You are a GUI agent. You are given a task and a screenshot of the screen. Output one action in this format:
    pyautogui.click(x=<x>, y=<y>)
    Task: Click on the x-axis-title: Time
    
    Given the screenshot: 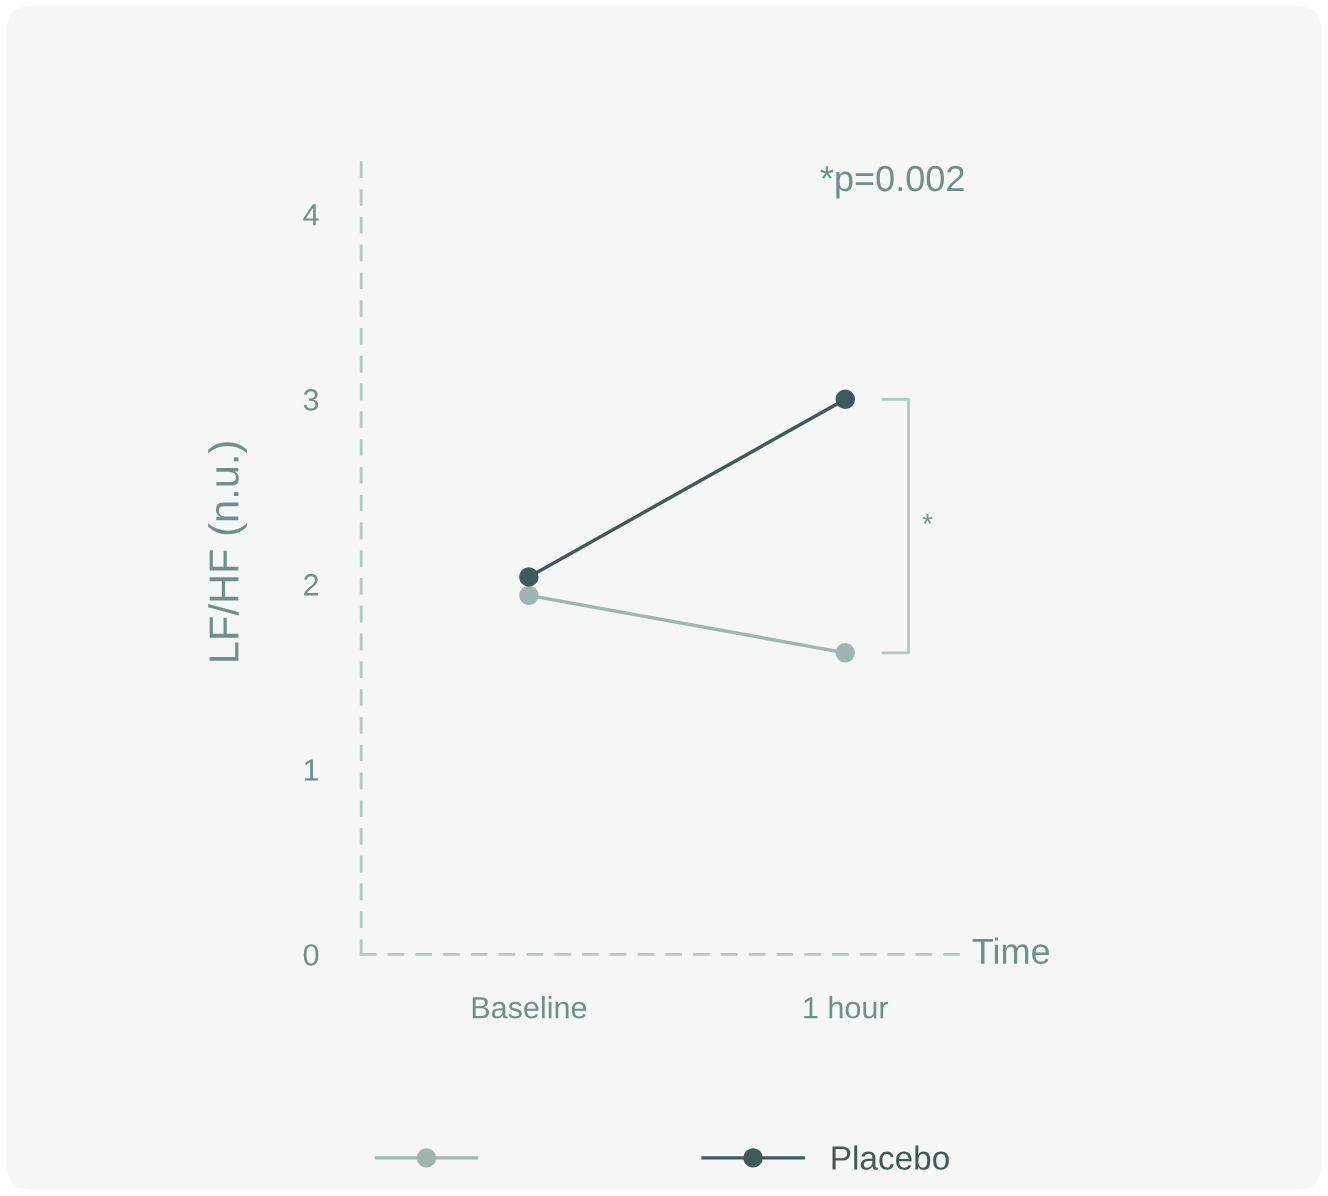 What is the action you would take?
    pyautogui.click(x=1011, y=951)
    